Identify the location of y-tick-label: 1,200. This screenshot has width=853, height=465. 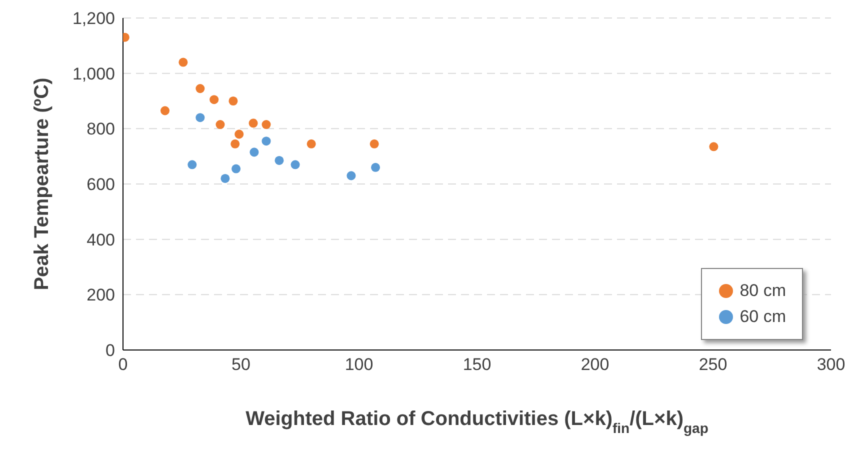
(93, 18).